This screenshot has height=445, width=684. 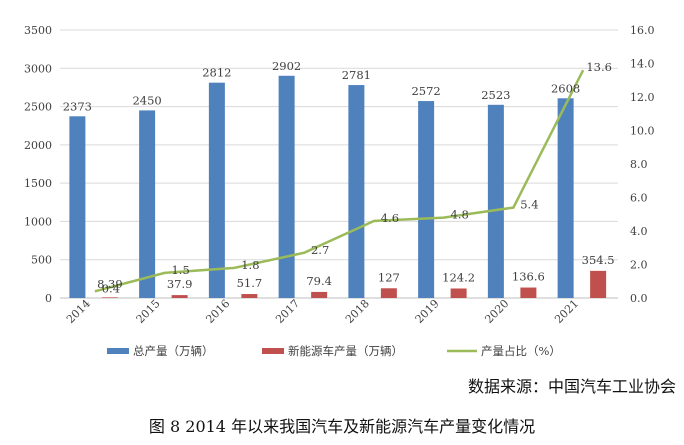 I want to click on x-tick-label: 2016, so click(x=217, y=311).